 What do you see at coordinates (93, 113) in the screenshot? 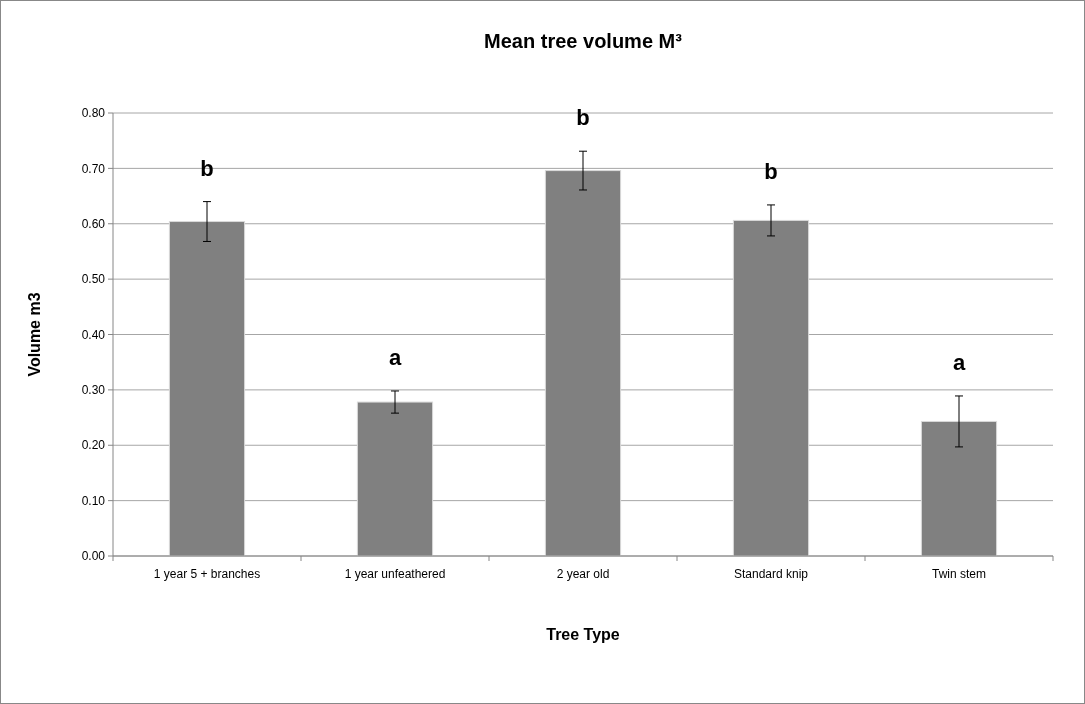
I see `y-tick-label: 0.80` at bounding box center [93, 113].